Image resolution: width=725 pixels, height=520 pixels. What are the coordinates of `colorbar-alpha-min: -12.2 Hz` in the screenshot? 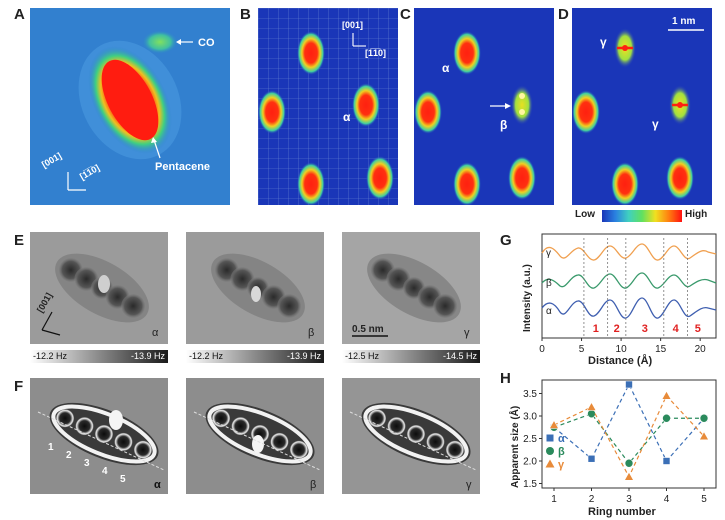 It's located at (50, 356).